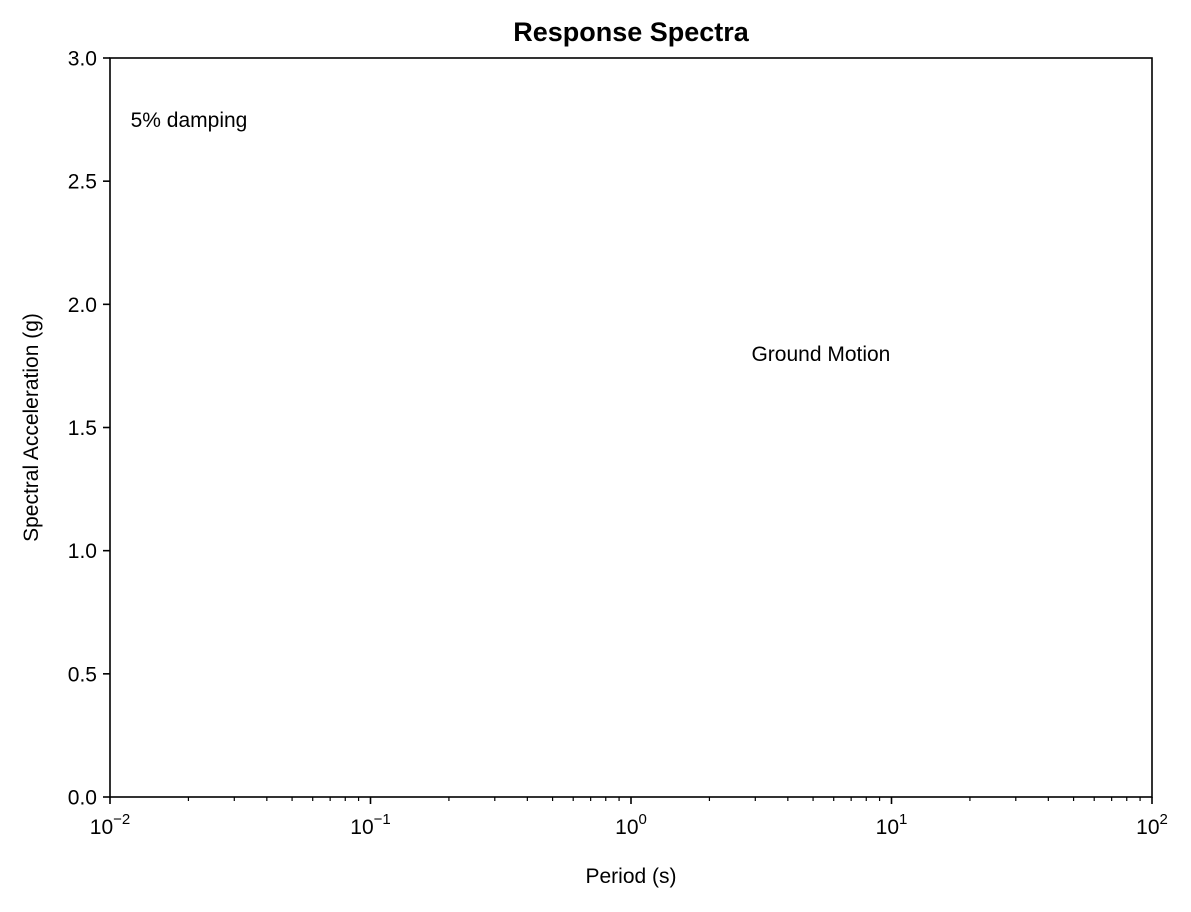  I want to click on chart-title: Response Spectra, so click(631, 32).